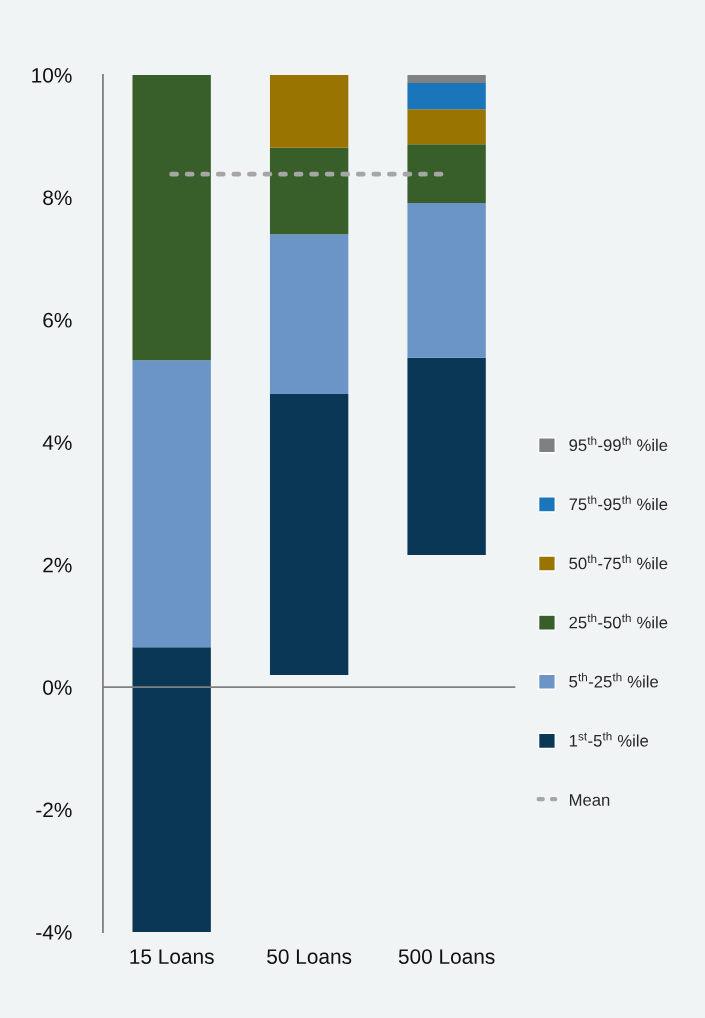 This screenshot has width=705, height=1018. I want to click on x-tick-label: 500 Loans, so click(446, 956).